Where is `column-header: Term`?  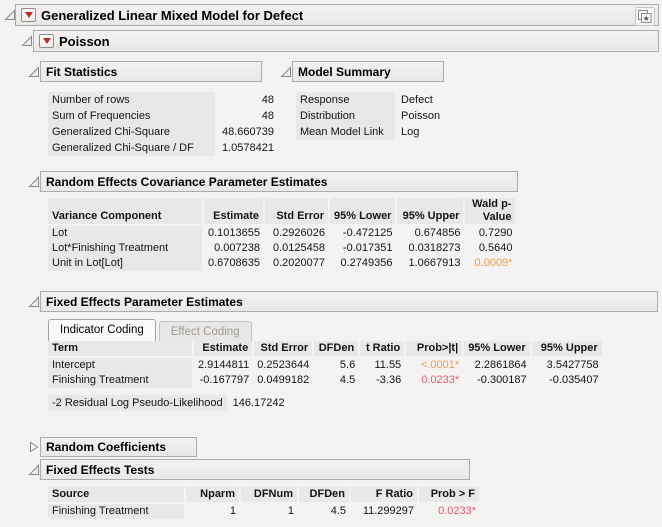 column-header: Term is located at coordinates (121, 349).